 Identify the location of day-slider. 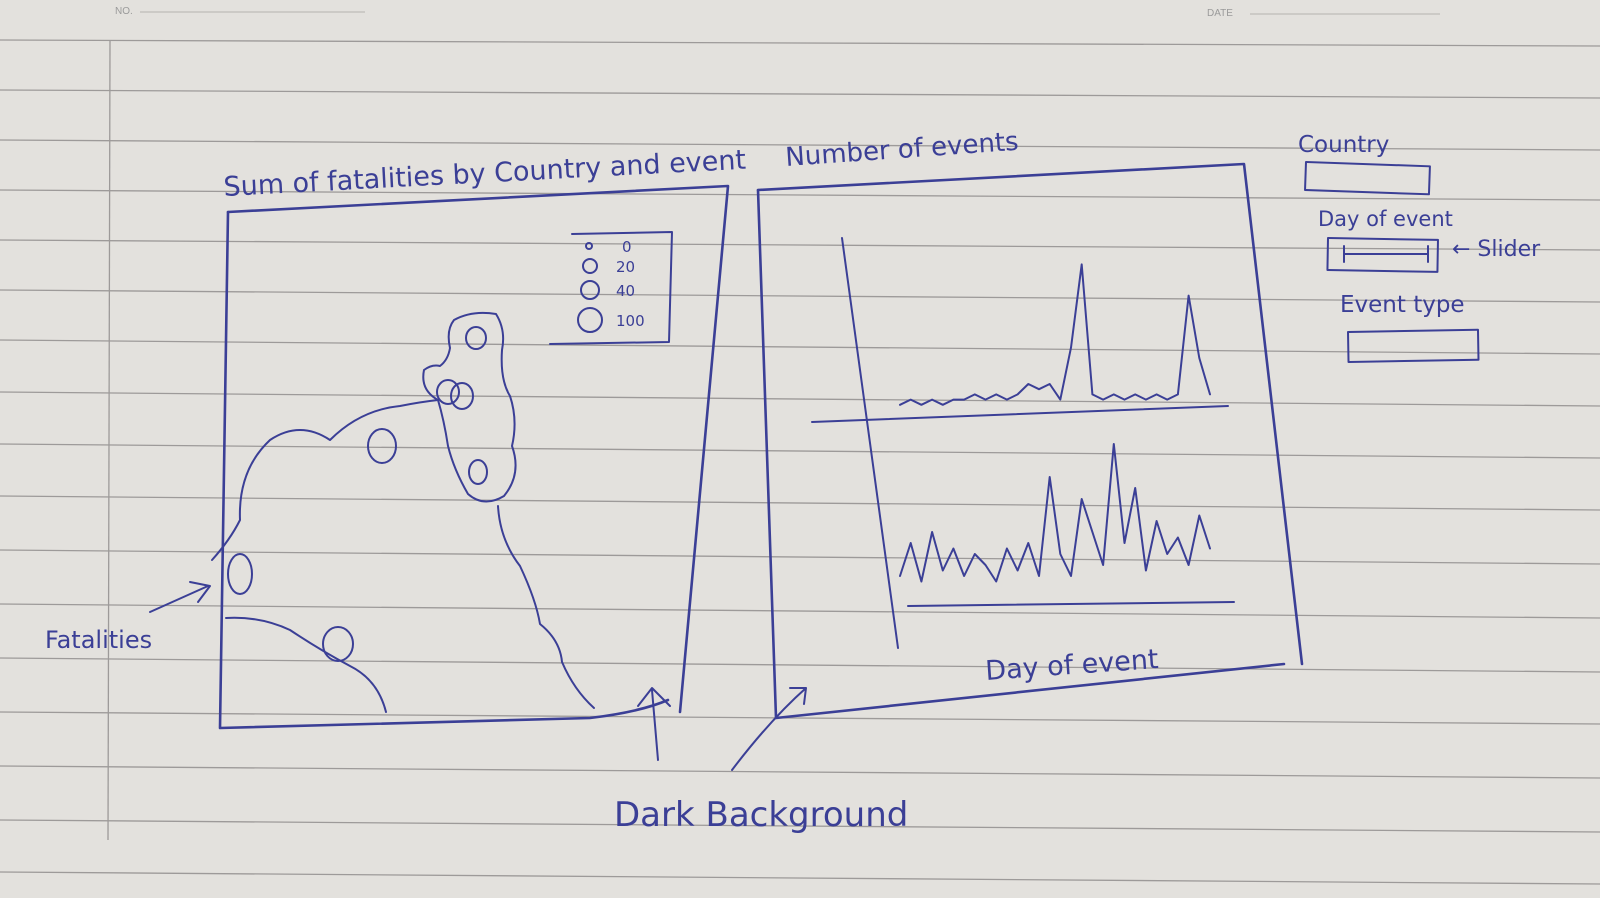
(1382, 255).